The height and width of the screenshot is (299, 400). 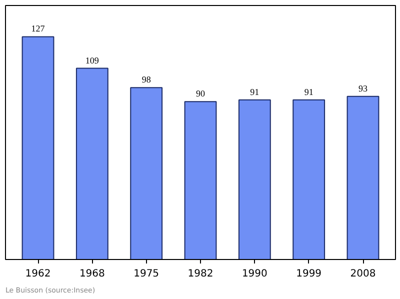 I want to click on x-tick-label: 1990, so click(x=255, y=274).